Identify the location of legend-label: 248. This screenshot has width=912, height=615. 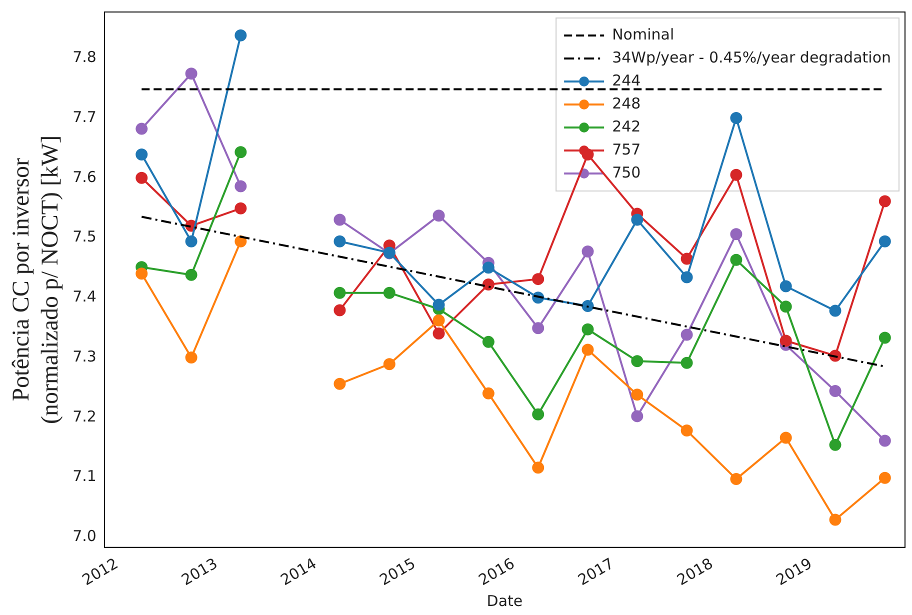
(626, 103).